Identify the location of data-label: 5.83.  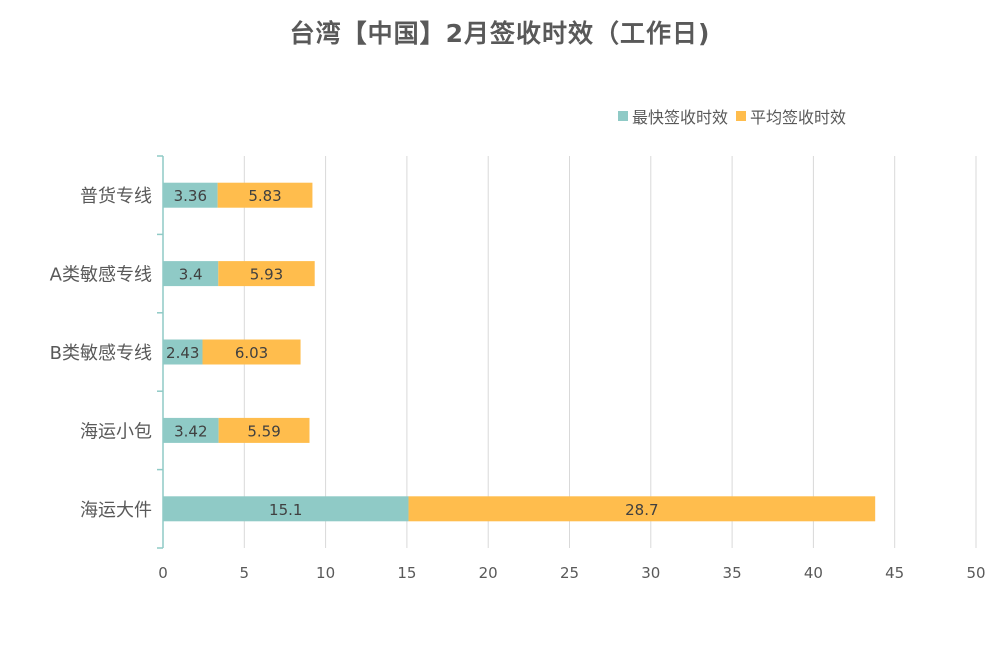
(264, 196).